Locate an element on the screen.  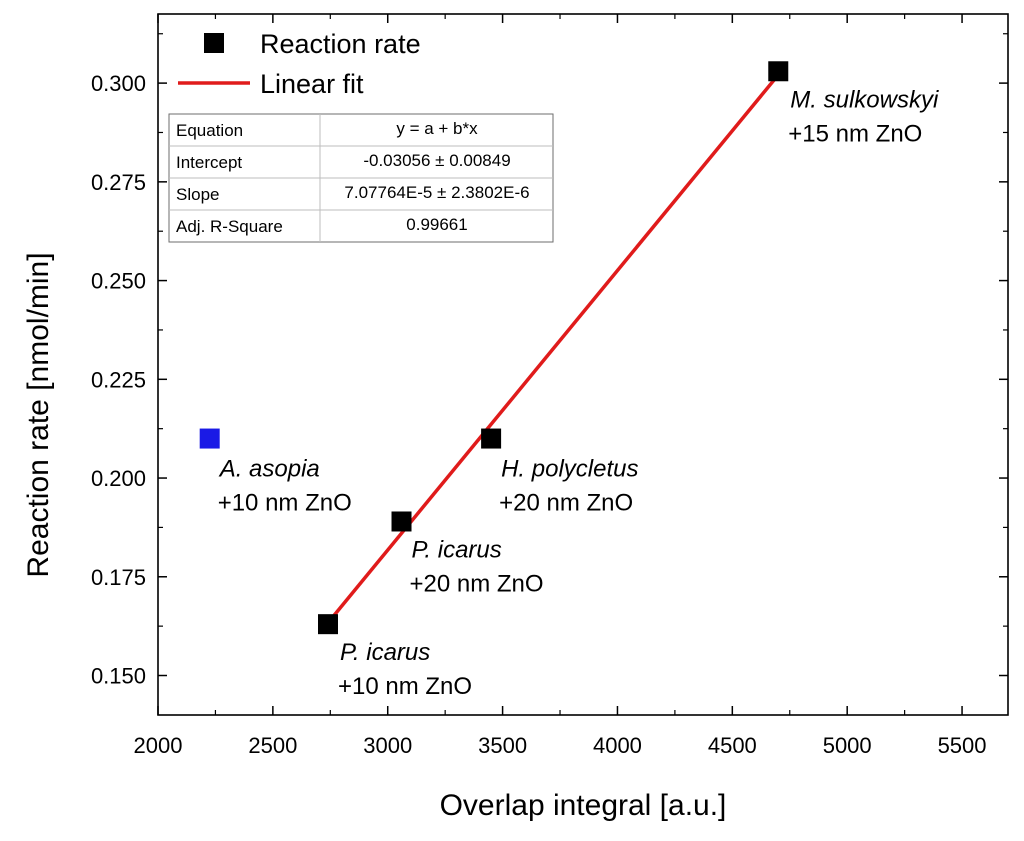
y-tick-label-0.250: 0.250 is located at coordinates (118, 281).